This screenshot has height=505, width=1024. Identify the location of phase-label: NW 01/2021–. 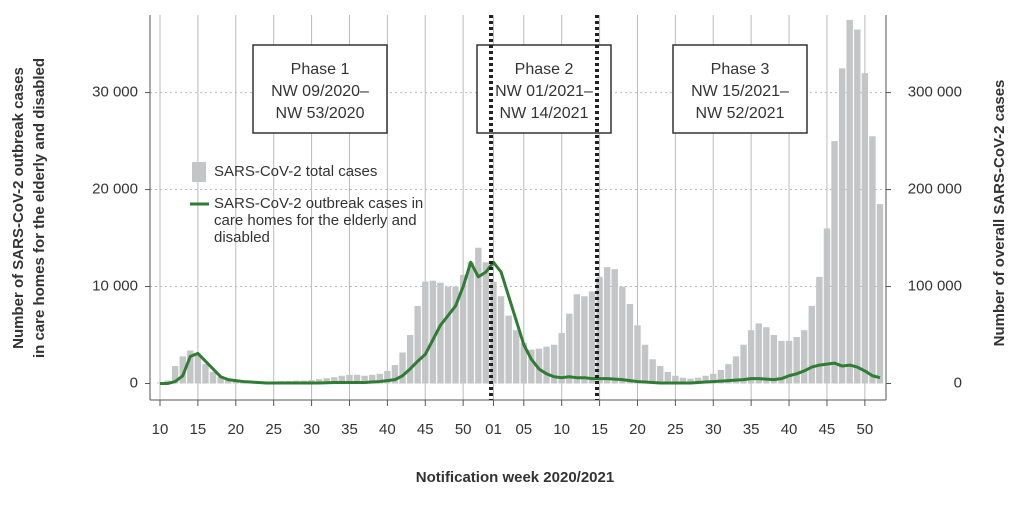
(544, 91).